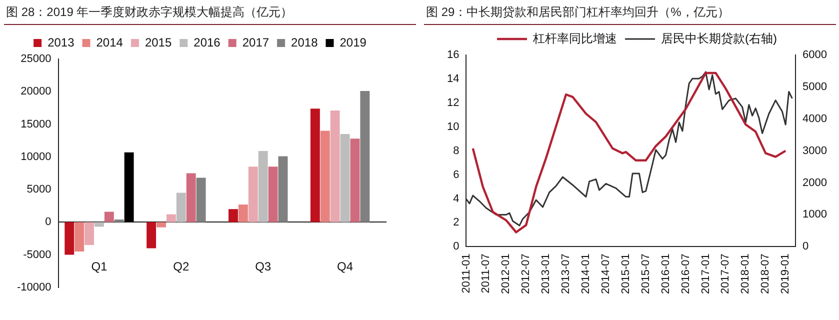 The height and width of the screenshot is (320, 839). What do you see at coordinates (453, 55) in the screenshot?
I see `y-tick-label: 16` at bounding box center [453, 55].